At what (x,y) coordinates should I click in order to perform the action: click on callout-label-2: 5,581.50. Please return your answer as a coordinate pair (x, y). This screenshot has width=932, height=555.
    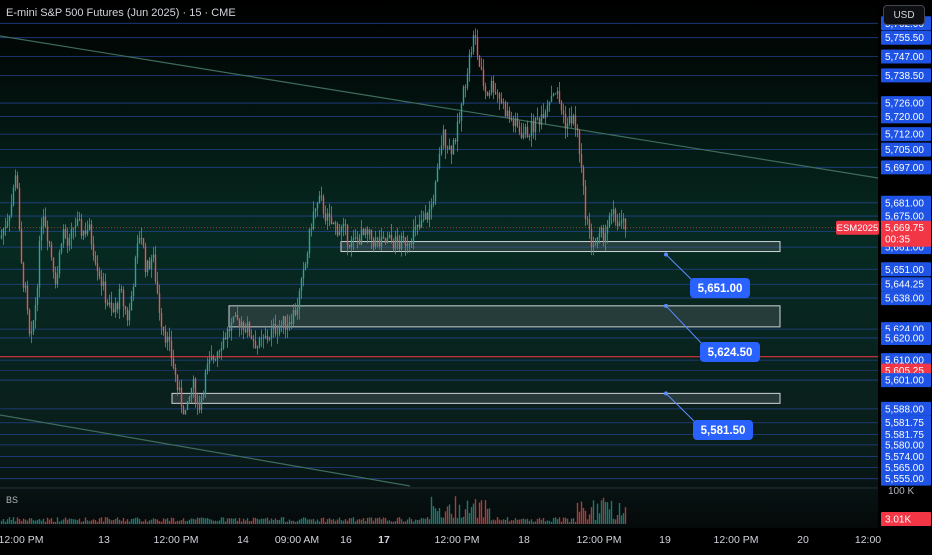
    Looking at the image, I should click on (723, 431).